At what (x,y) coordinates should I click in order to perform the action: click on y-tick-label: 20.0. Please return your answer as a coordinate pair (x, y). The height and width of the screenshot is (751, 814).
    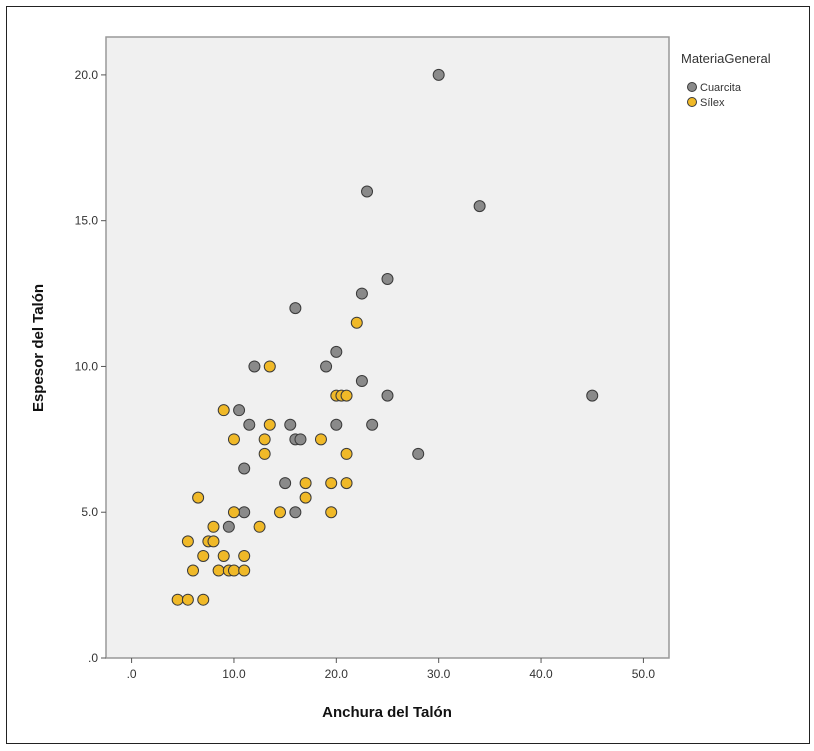
    Looking at the image, I should click on (87, 75).